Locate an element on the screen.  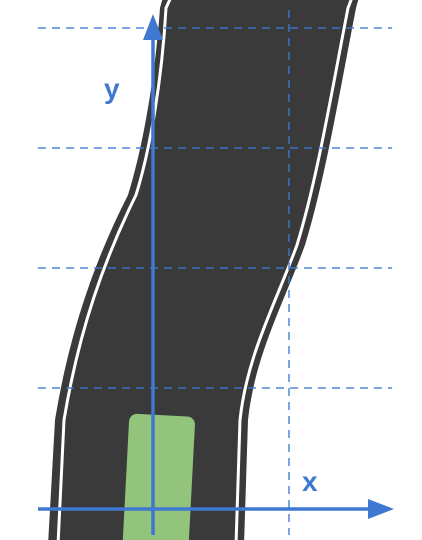
arrowhead-right-icon is located at coordinates (381, 509).